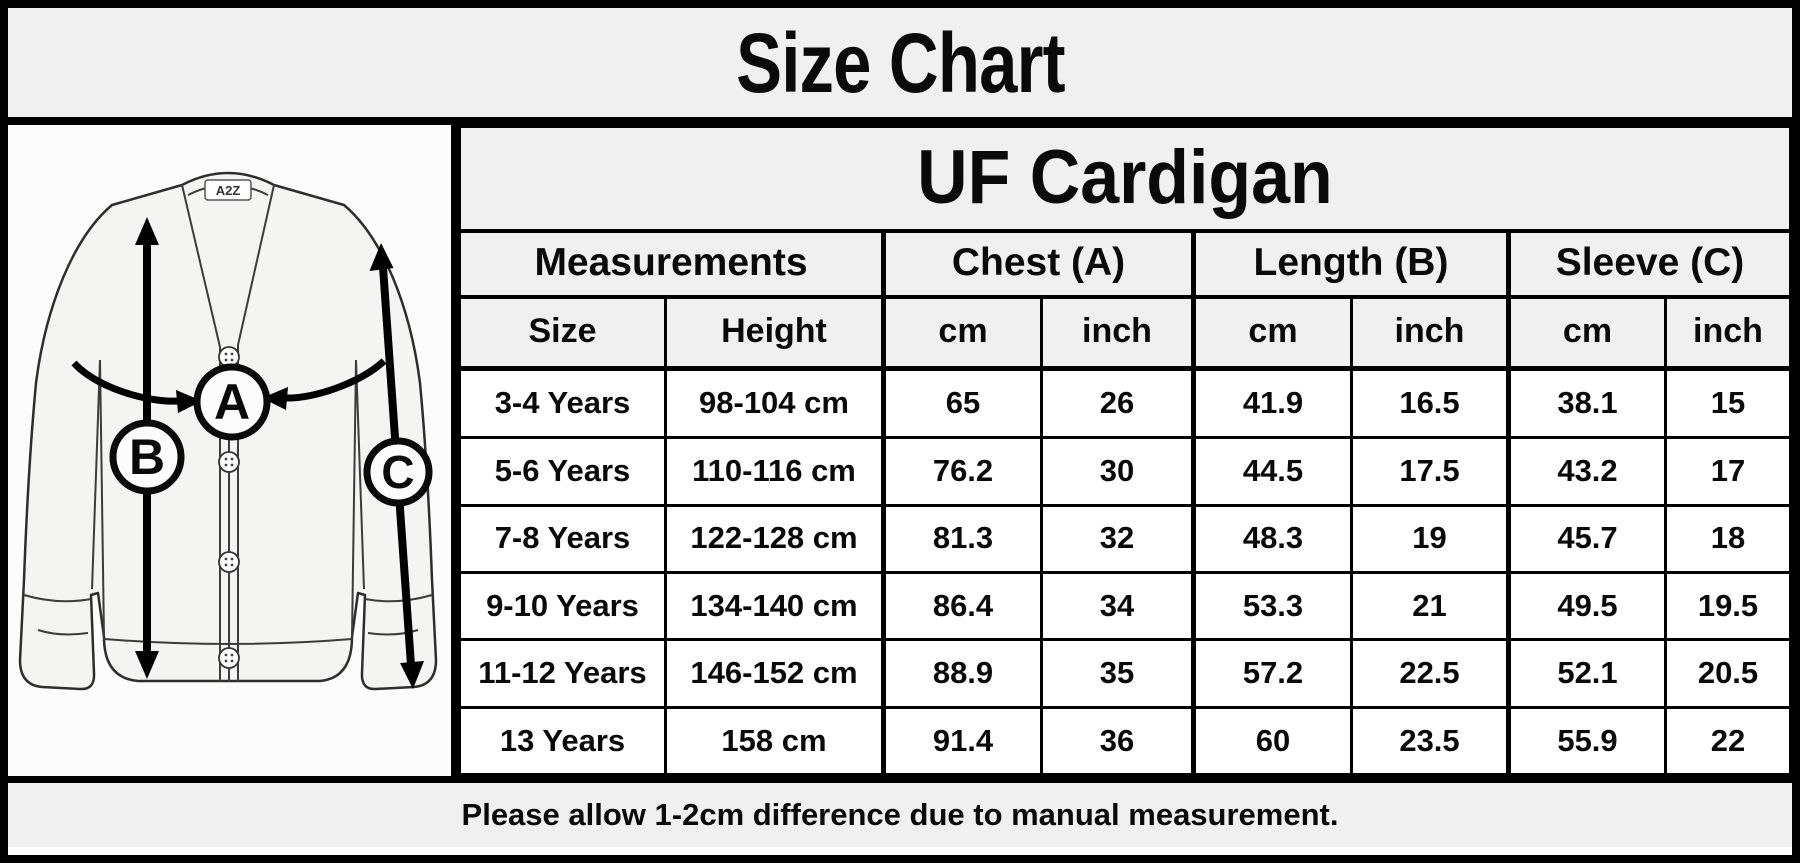  What do you see at coordinates (1649, 264) in the screenshot?
I see `group-header-sleeve: Sleeve (C)` at bounding box center [1649, 264].